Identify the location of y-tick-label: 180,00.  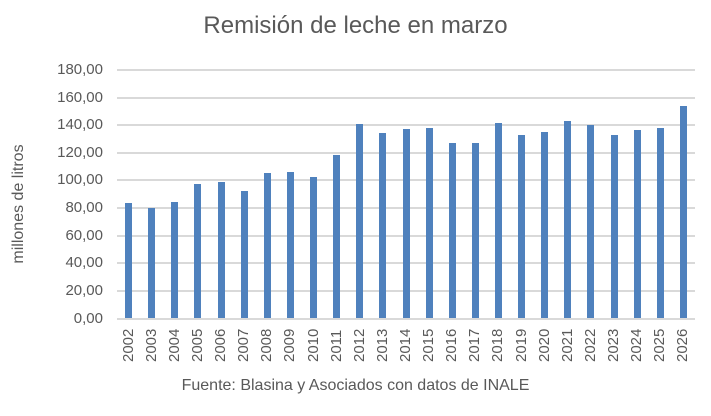
(80, 69).